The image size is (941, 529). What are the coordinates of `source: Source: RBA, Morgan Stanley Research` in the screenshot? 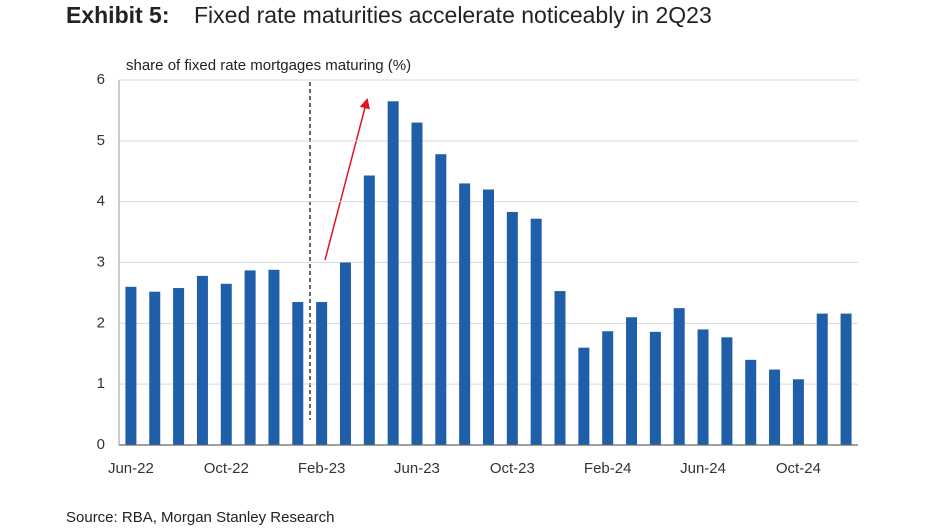 It's located at (200, 517).